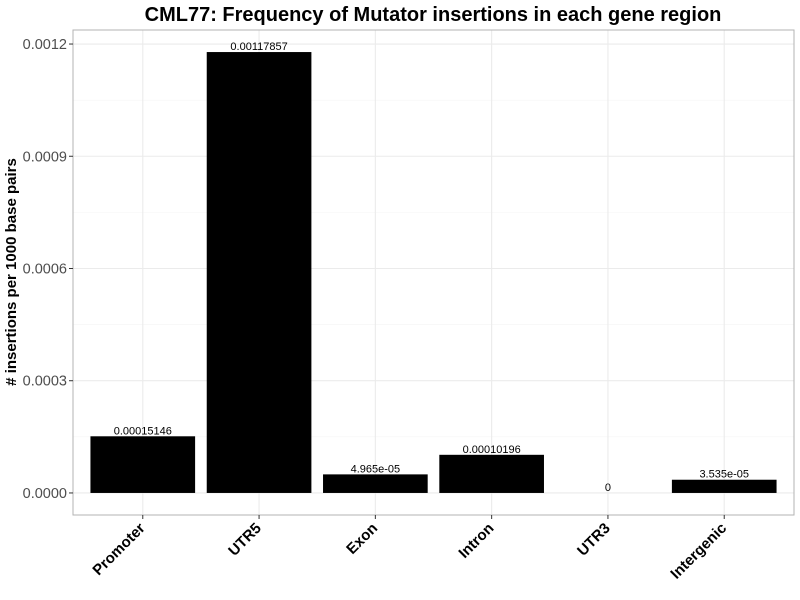  What do you see at coordinates (245, 540) in the screenshot?
I see `x-tick-label-utr5: UTR5` at bounding box center [245, 540].